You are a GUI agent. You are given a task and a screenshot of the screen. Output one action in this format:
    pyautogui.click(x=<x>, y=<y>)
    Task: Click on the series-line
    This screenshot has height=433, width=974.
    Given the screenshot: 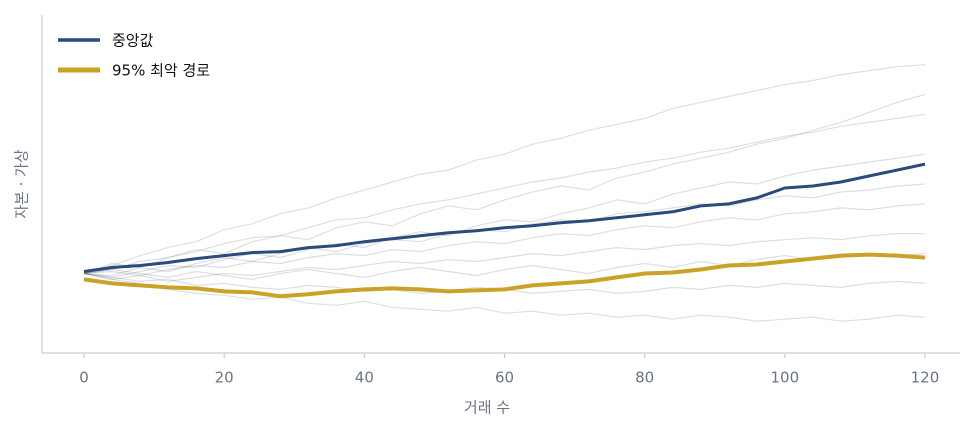 What is the action you would take?
    pyautogui.click(x=504, y=275)
    